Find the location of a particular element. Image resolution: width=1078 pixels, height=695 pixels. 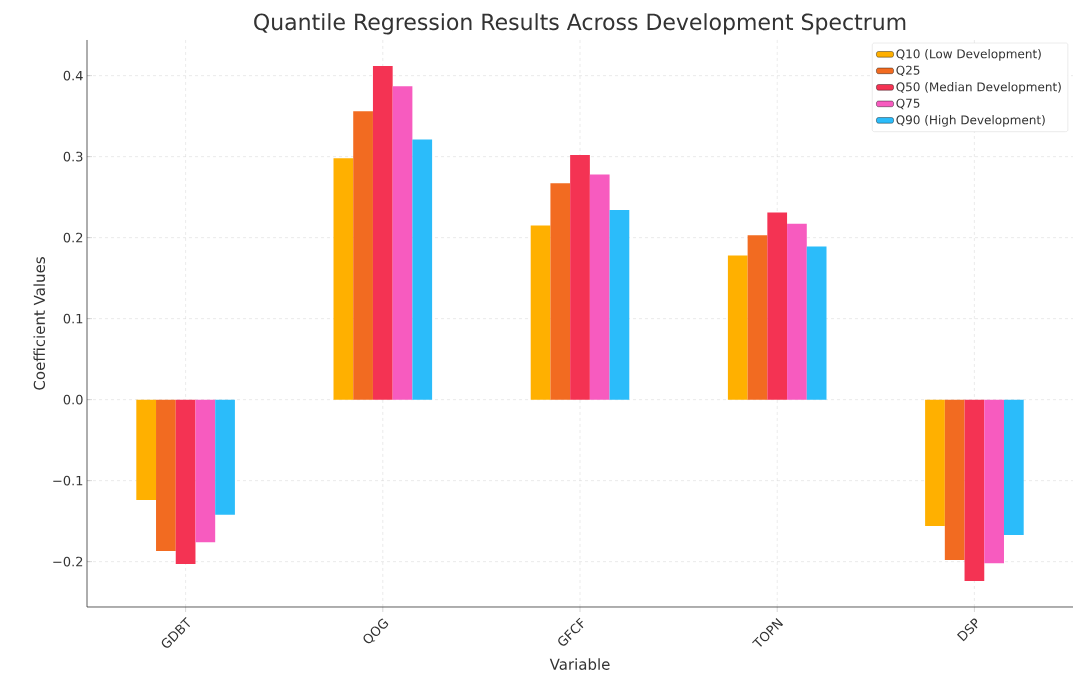

legend-label: Q50 (Median Development) is located at coordinates (978, 88).